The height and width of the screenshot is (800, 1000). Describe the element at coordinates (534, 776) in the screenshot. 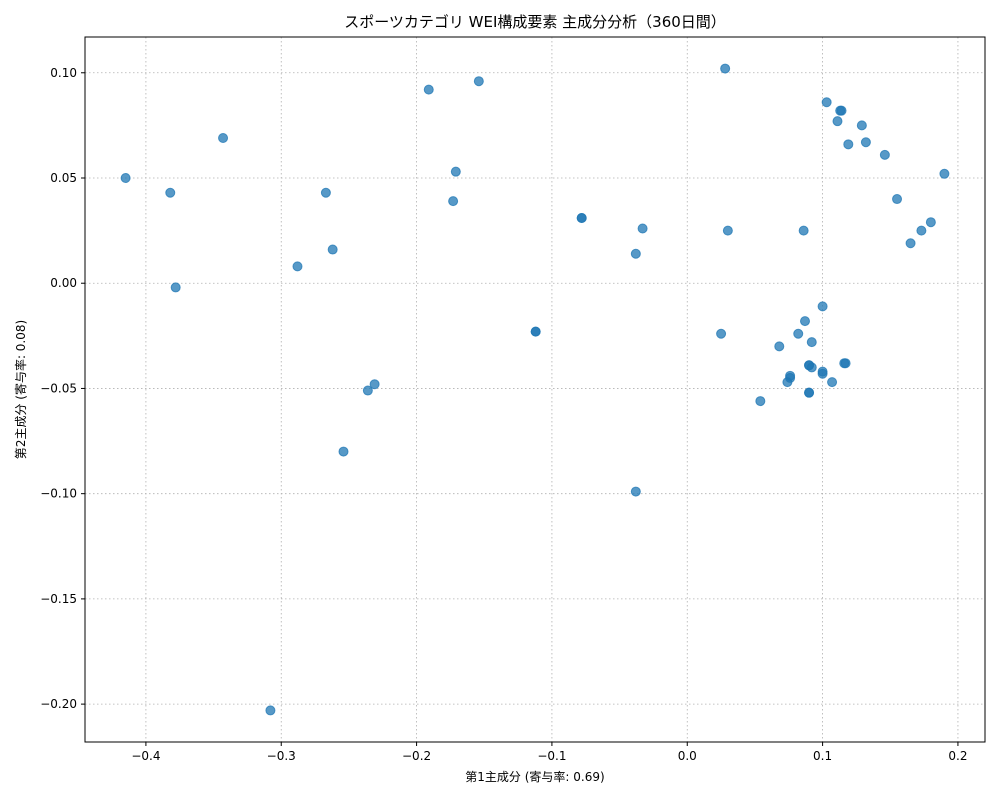

I see `x-axis-label: 第1主成分 (寄与率: 0.69)` at that location.